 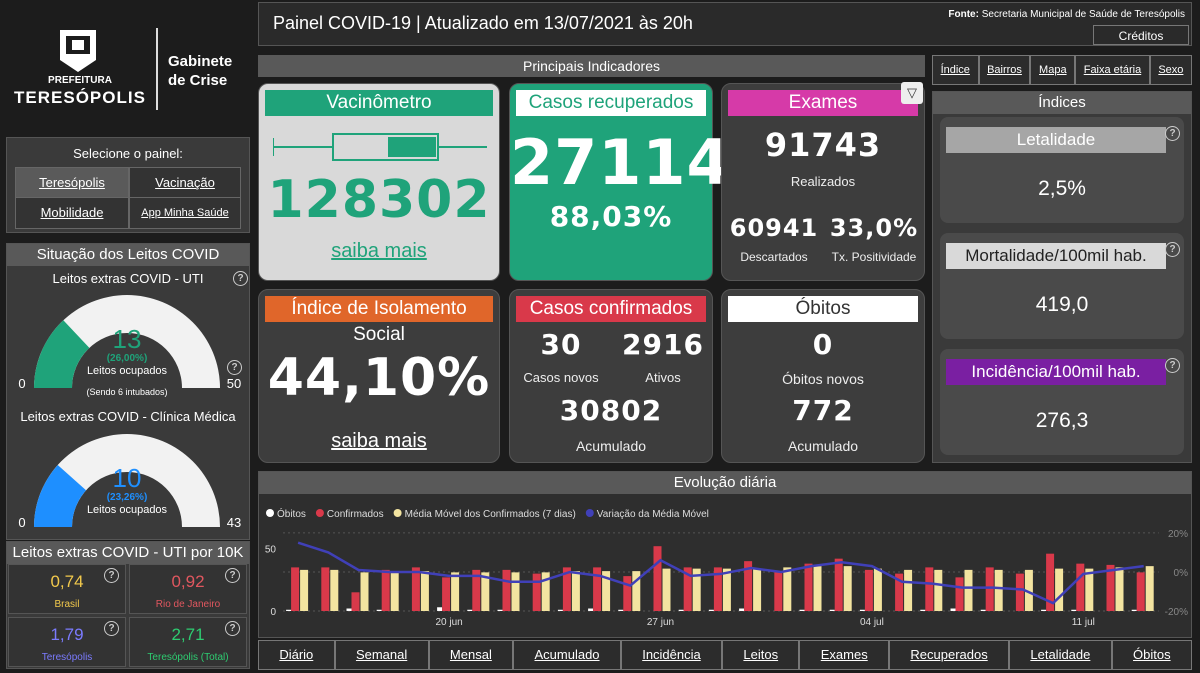 I want to click on tab: Faixa etária, so click(x=1112, y=70).